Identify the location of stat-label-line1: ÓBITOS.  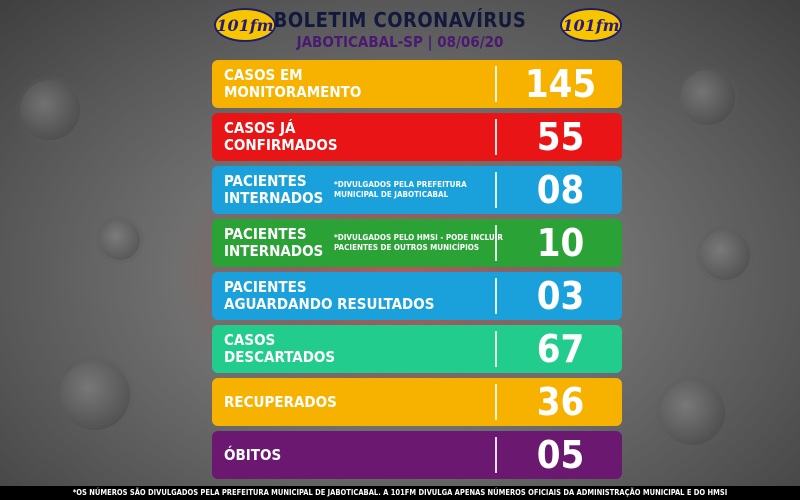
(253, 454).